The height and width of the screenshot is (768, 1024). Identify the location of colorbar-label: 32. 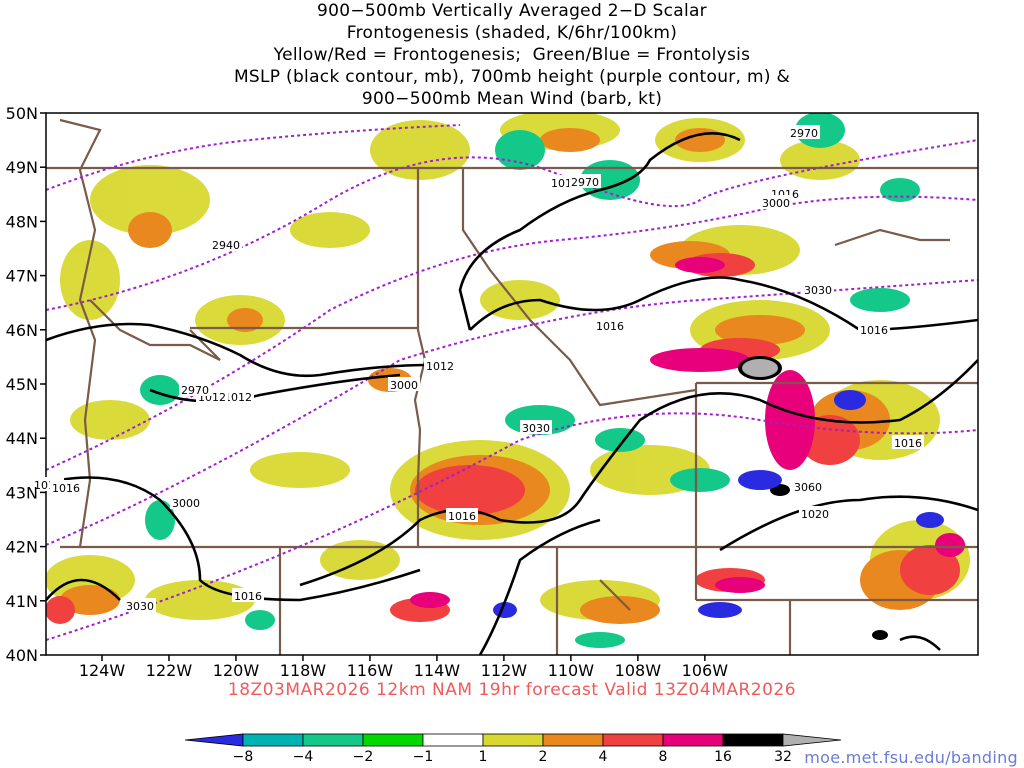
(783, 757).